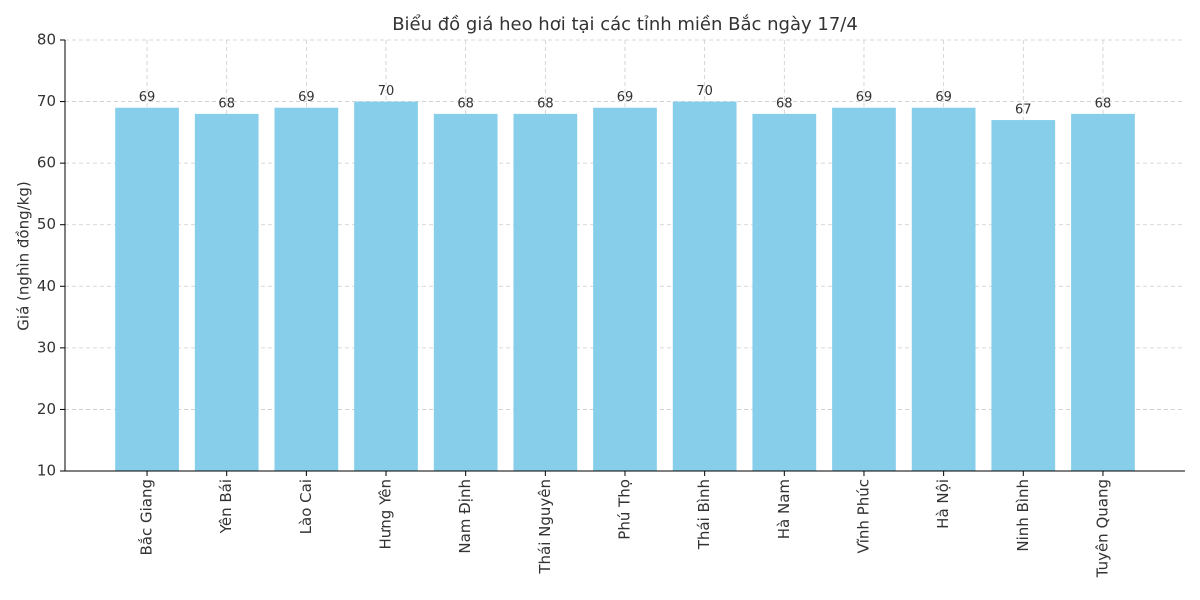 The width and height of the screenshot is (1200, 600). Describe the element at coordinates (1023, 515) in the screenshot. I see `x-tick-label: Ninh Bình` at that location.